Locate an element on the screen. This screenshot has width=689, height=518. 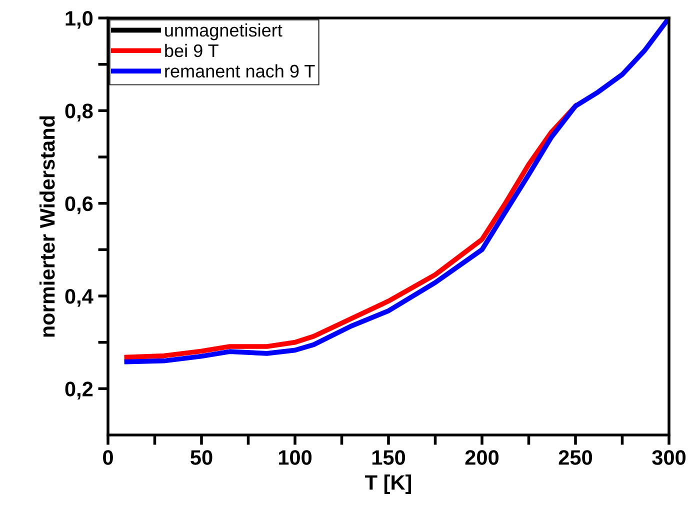
y-axis-title: normierter Widerstand is located at coordinates (47, 226).